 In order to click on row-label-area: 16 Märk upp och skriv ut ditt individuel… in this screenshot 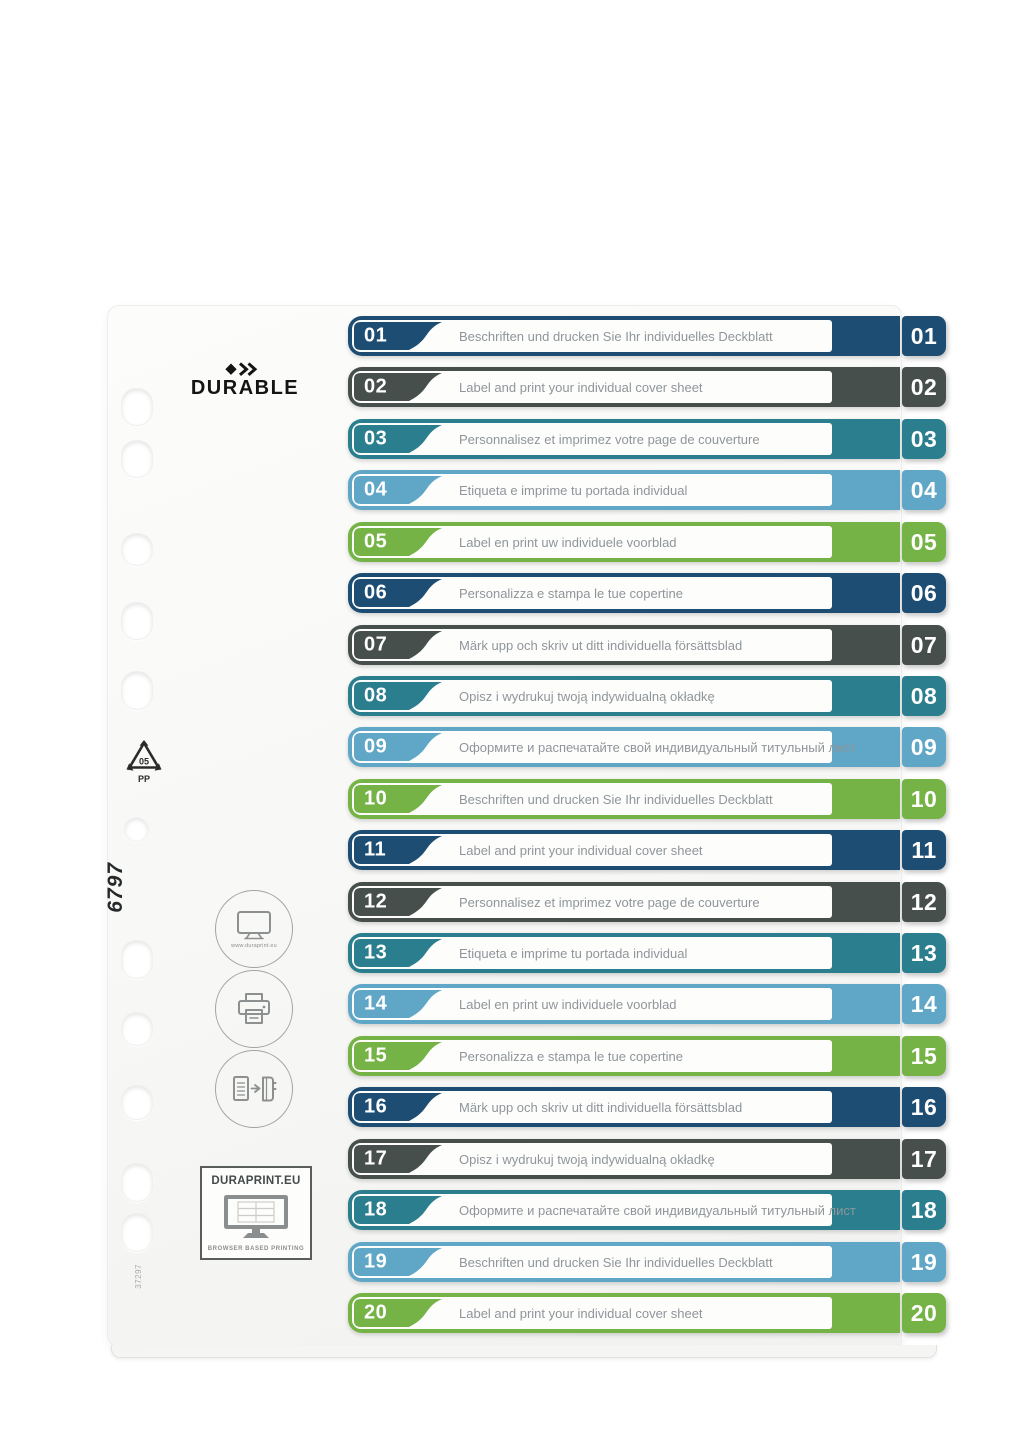, I will do `click(592, 1107)`.